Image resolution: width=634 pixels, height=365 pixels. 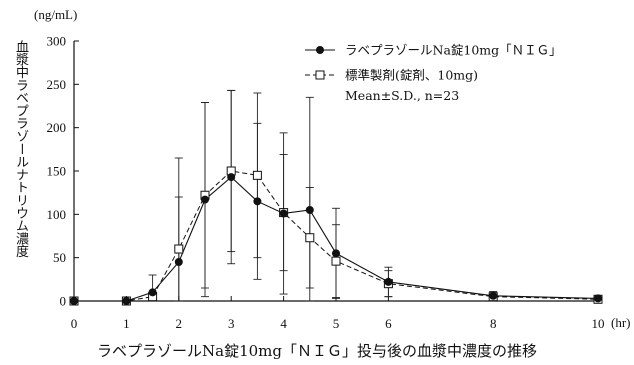 What do you see at coordinates (336, 323) in the screenshot?
I see `x-tick-label: 5` at bounding box center [336, 323].